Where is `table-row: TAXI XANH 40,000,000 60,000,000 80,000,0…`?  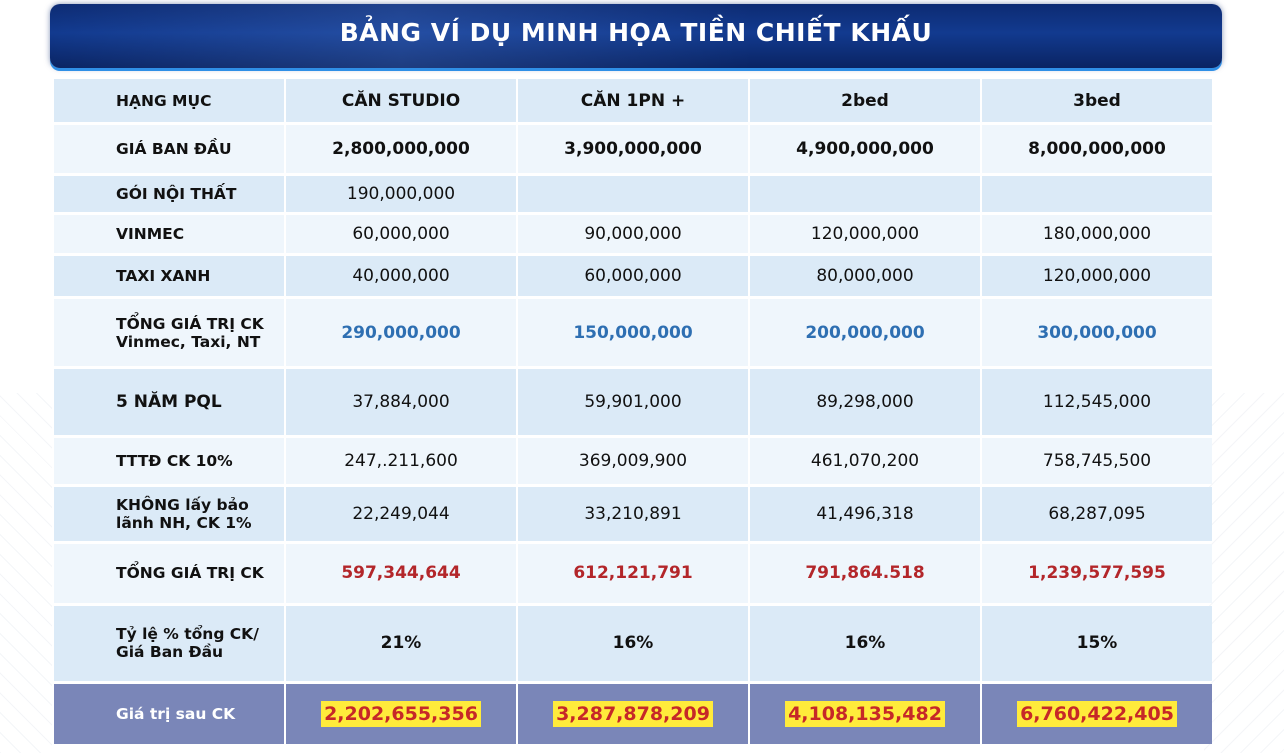
table-row: TAXI XANH 40,000,000 60,000,000 80,000,0… is located at coordinates (633, 276).